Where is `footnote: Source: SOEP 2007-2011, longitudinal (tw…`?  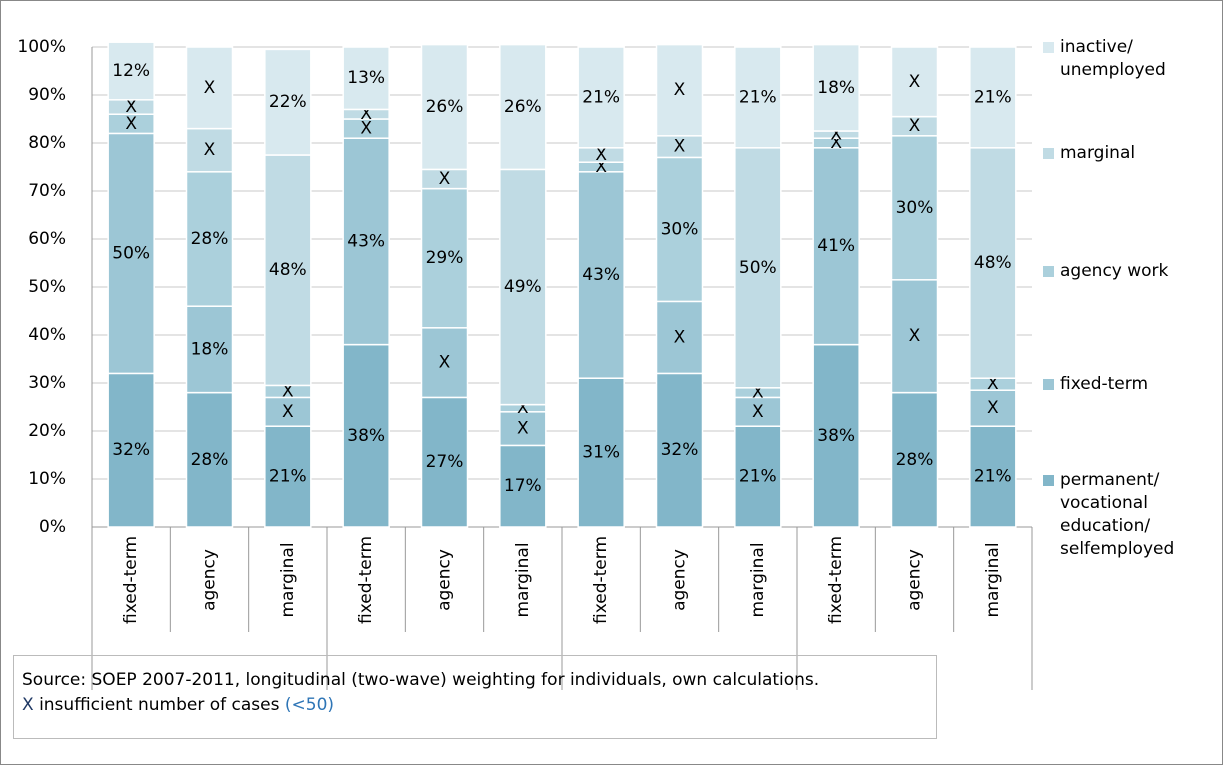
footnote: Source: SOEP 2007-2011, longitudinal (tw… is located at coordinates (475, 697).